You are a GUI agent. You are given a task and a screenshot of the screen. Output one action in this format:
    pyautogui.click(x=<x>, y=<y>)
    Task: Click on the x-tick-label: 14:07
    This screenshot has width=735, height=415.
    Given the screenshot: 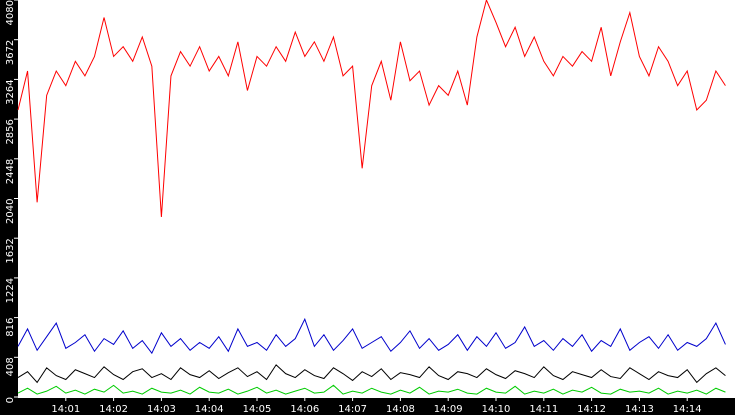 What is the action you would take?
    pyautogui.click(x=352, y=409)
    